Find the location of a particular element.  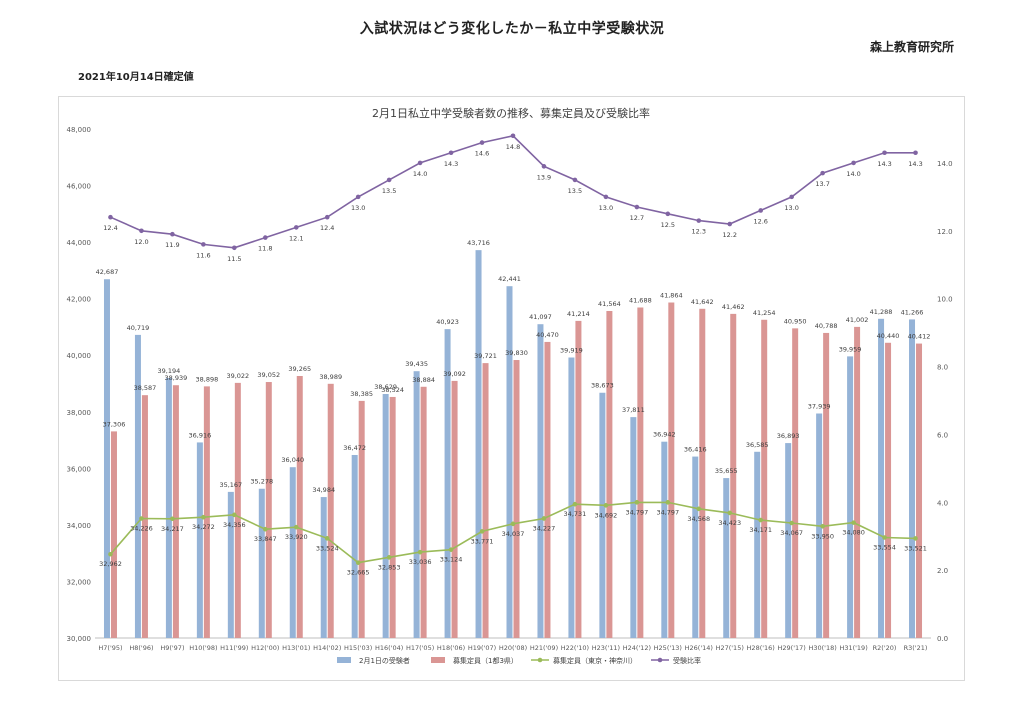

label-capacity-tokyo: 34,067 is located at coordinates (791, 533).